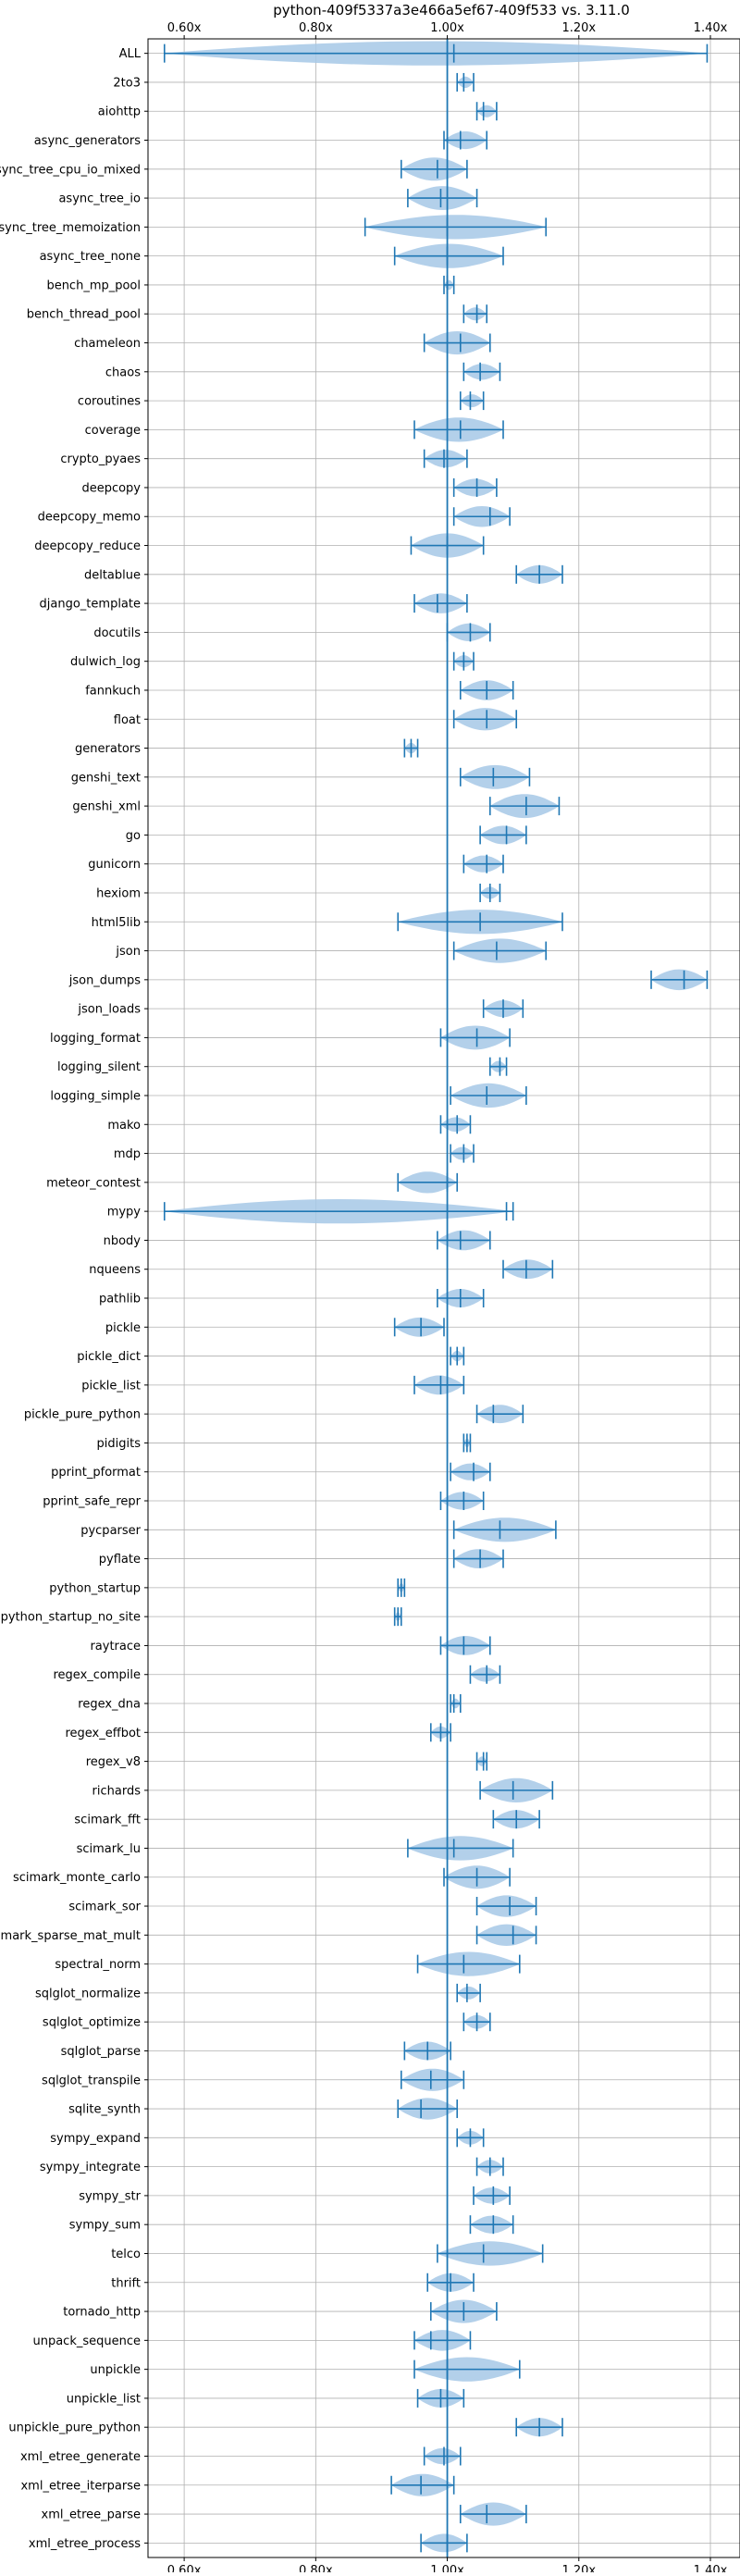  Describe the element at coordinates (81, 2486) in the screenshot. I see `y-category-label: xml_etree_iterparse` at that location.